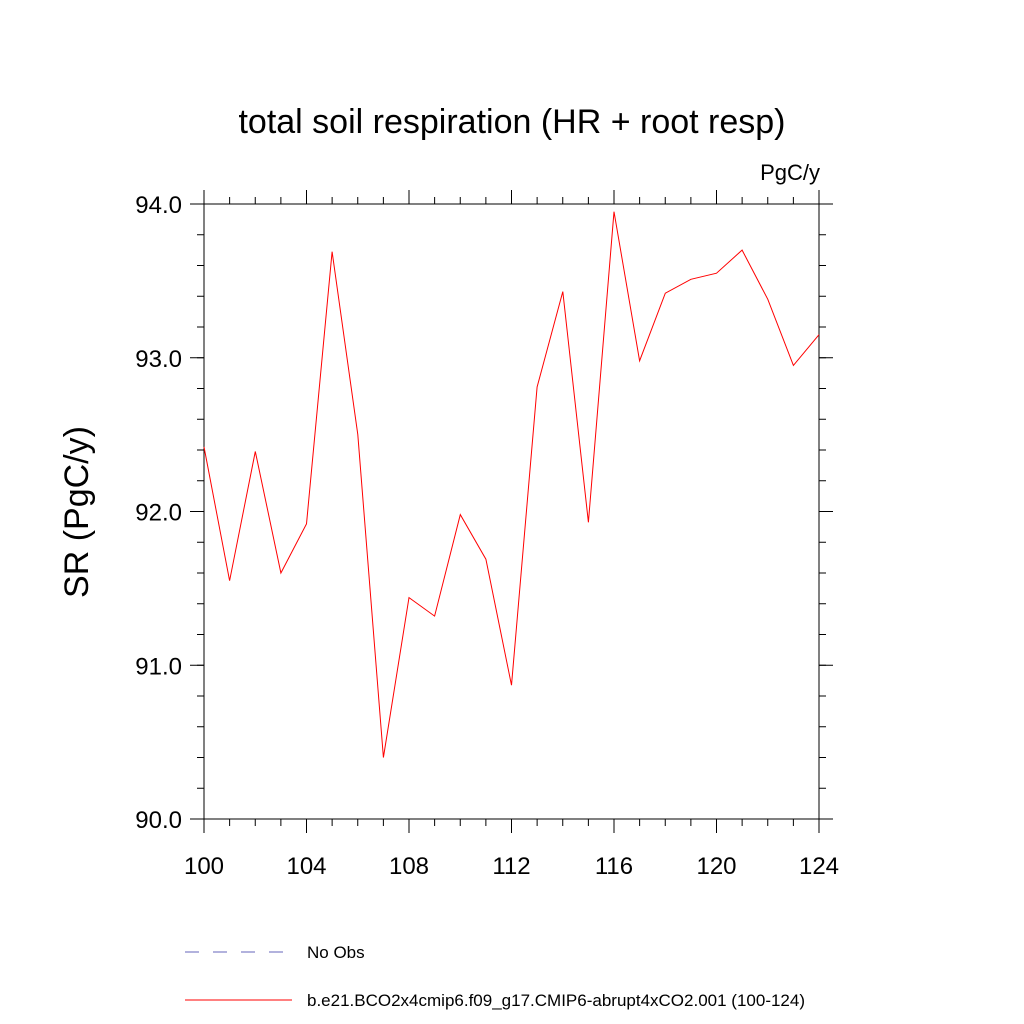 This screenshot has height=1024, width=1024. What do you see at coordinates (409, 866) in the screenshot?
I see `x-tick-label: 108` at bounding box center [409, 866].